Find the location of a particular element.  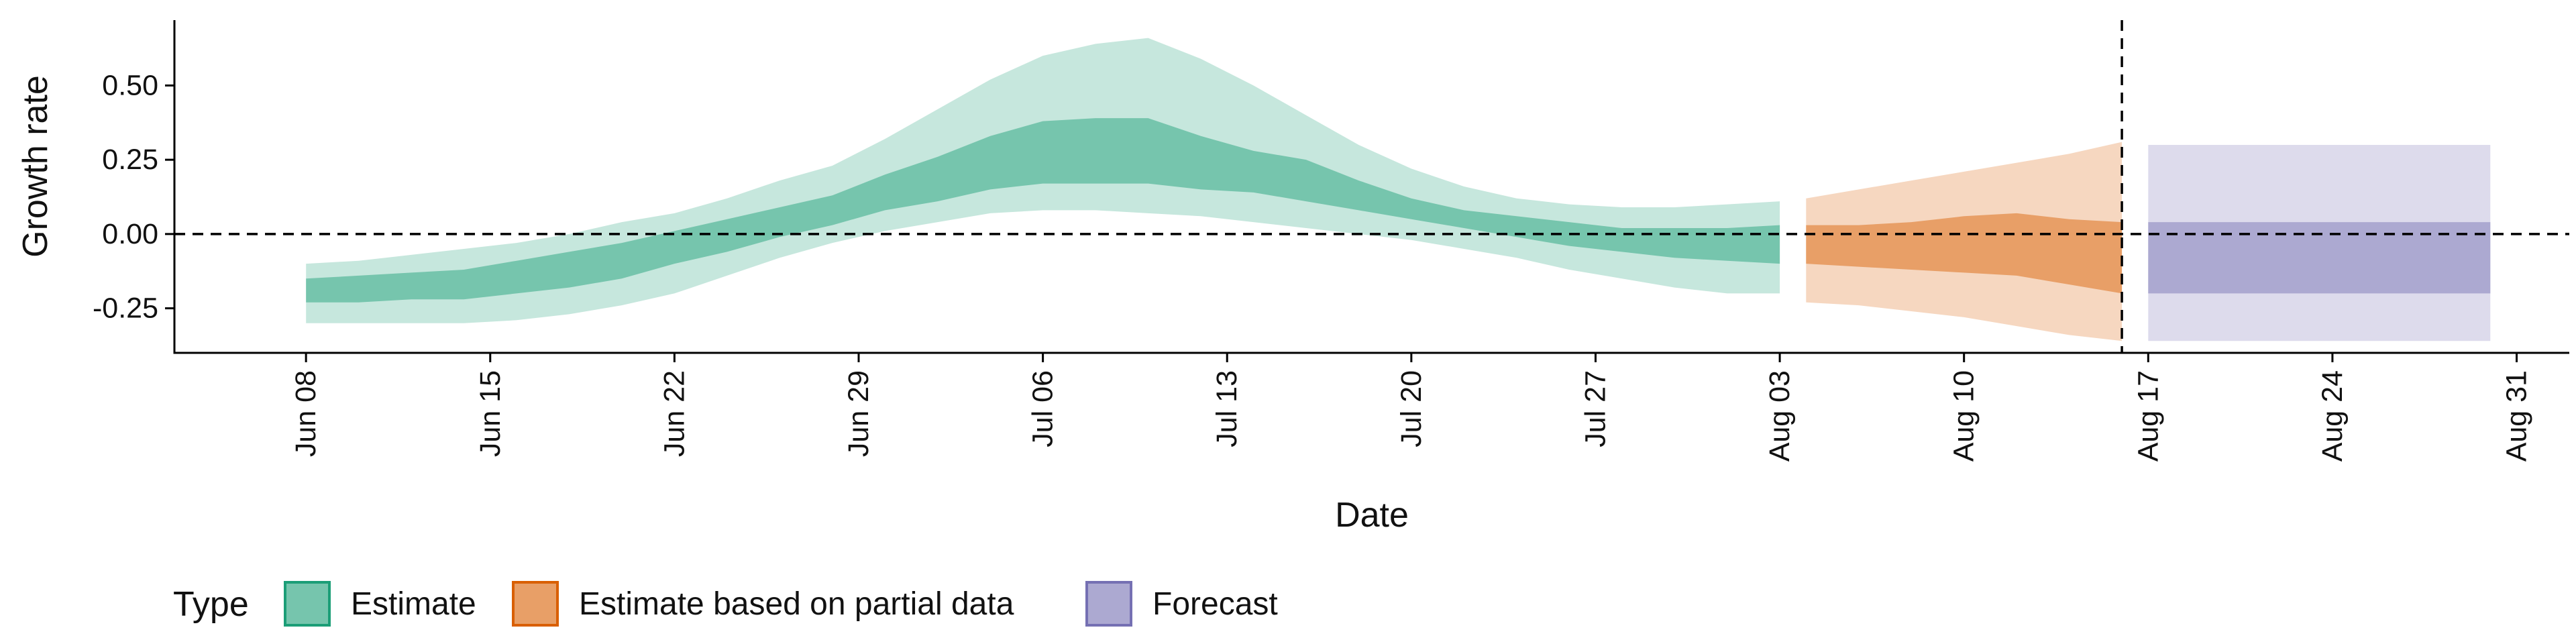

legend-title: Type is located at coordinates (211, 604).